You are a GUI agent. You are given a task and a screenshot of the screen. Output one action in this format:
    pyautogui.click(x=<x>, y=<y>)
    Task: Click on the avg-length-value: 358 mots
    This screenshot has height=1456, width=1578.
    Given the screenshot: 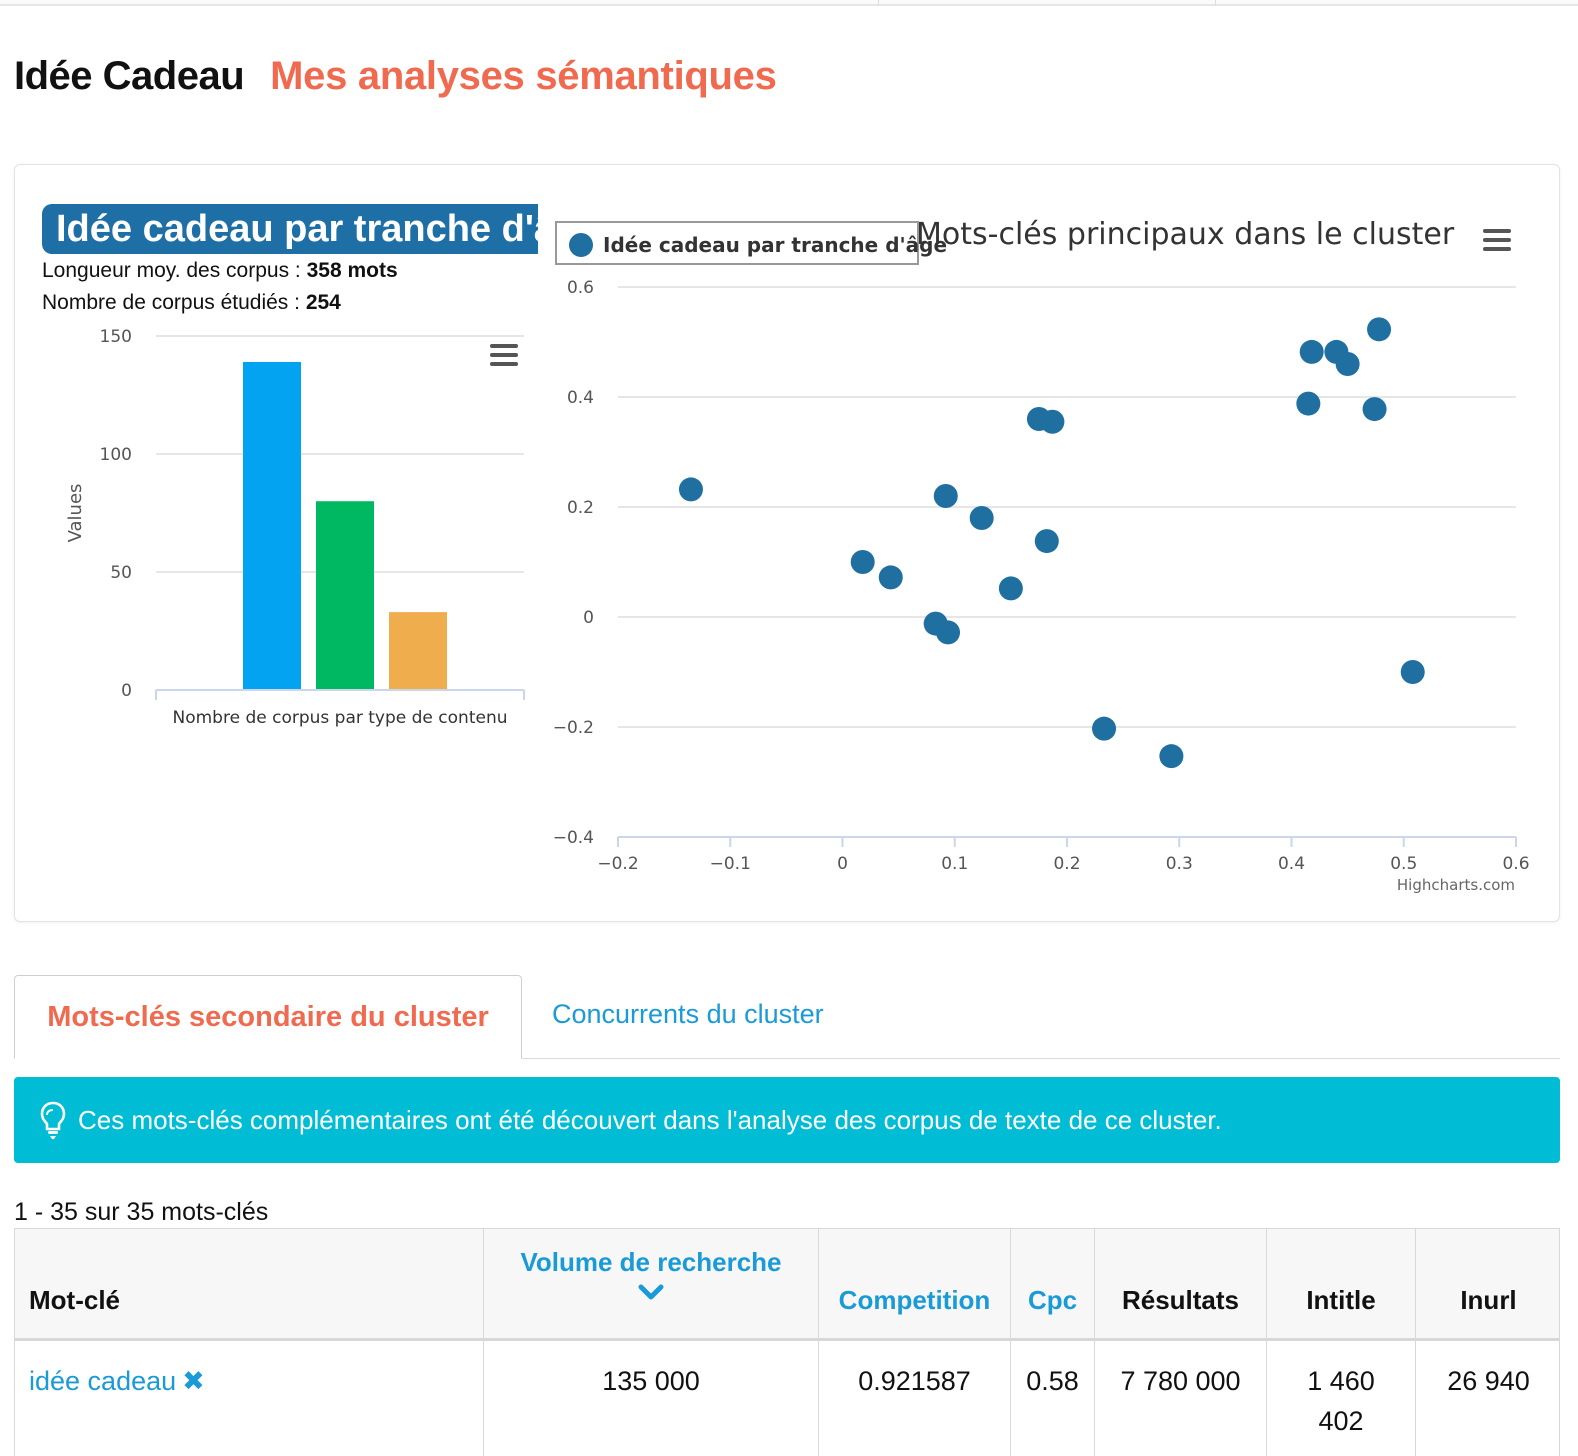 What is the action you would take?
    pyautogui.click(x=352, y=270)
    